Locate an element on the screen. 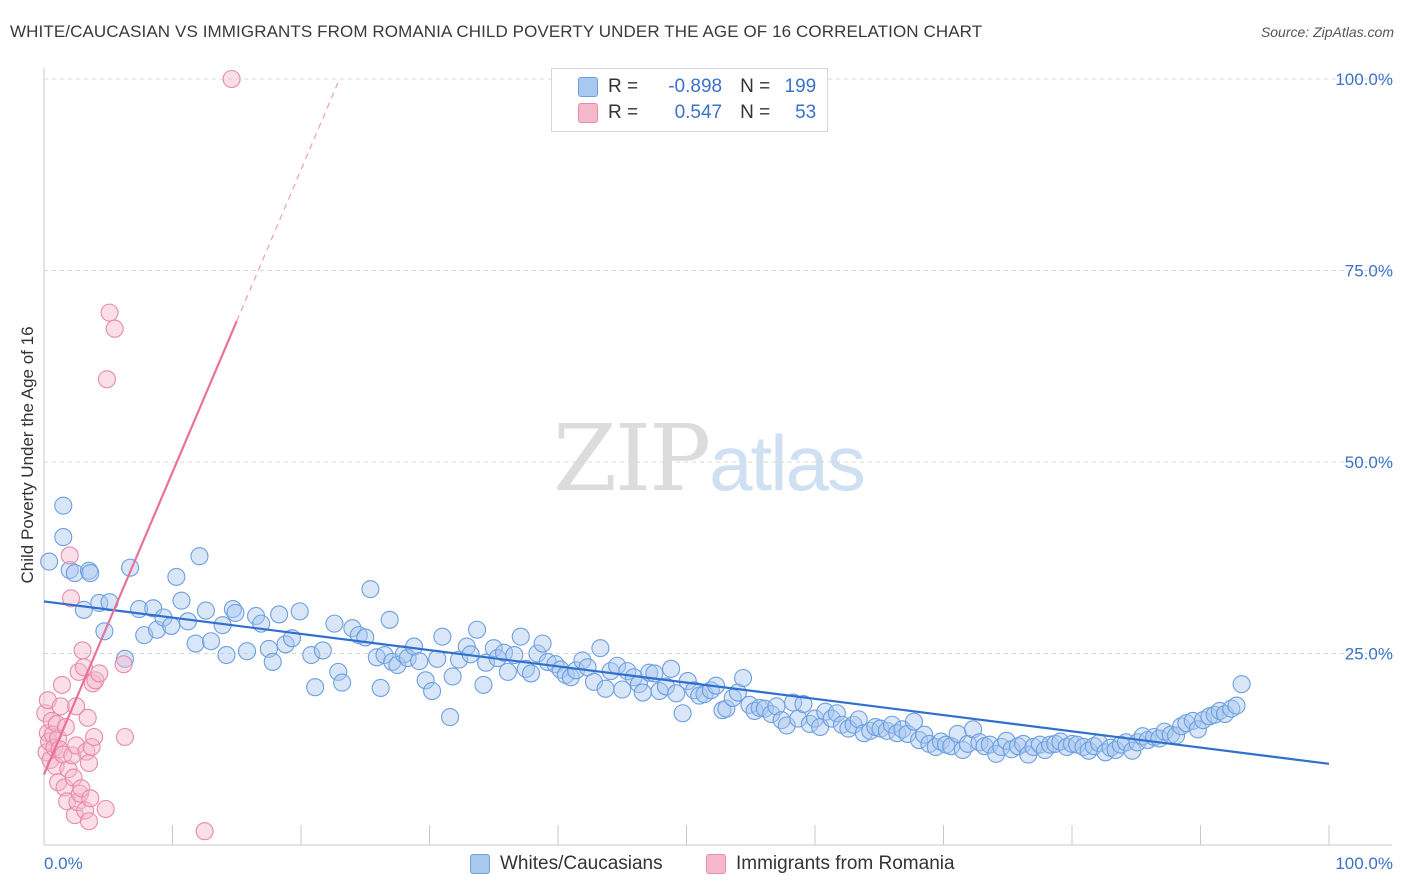 The width and height of the screenshot is (1406, 892). bottom-legend-romania: Immigrants from Romania is located at coordinates (830, 864).